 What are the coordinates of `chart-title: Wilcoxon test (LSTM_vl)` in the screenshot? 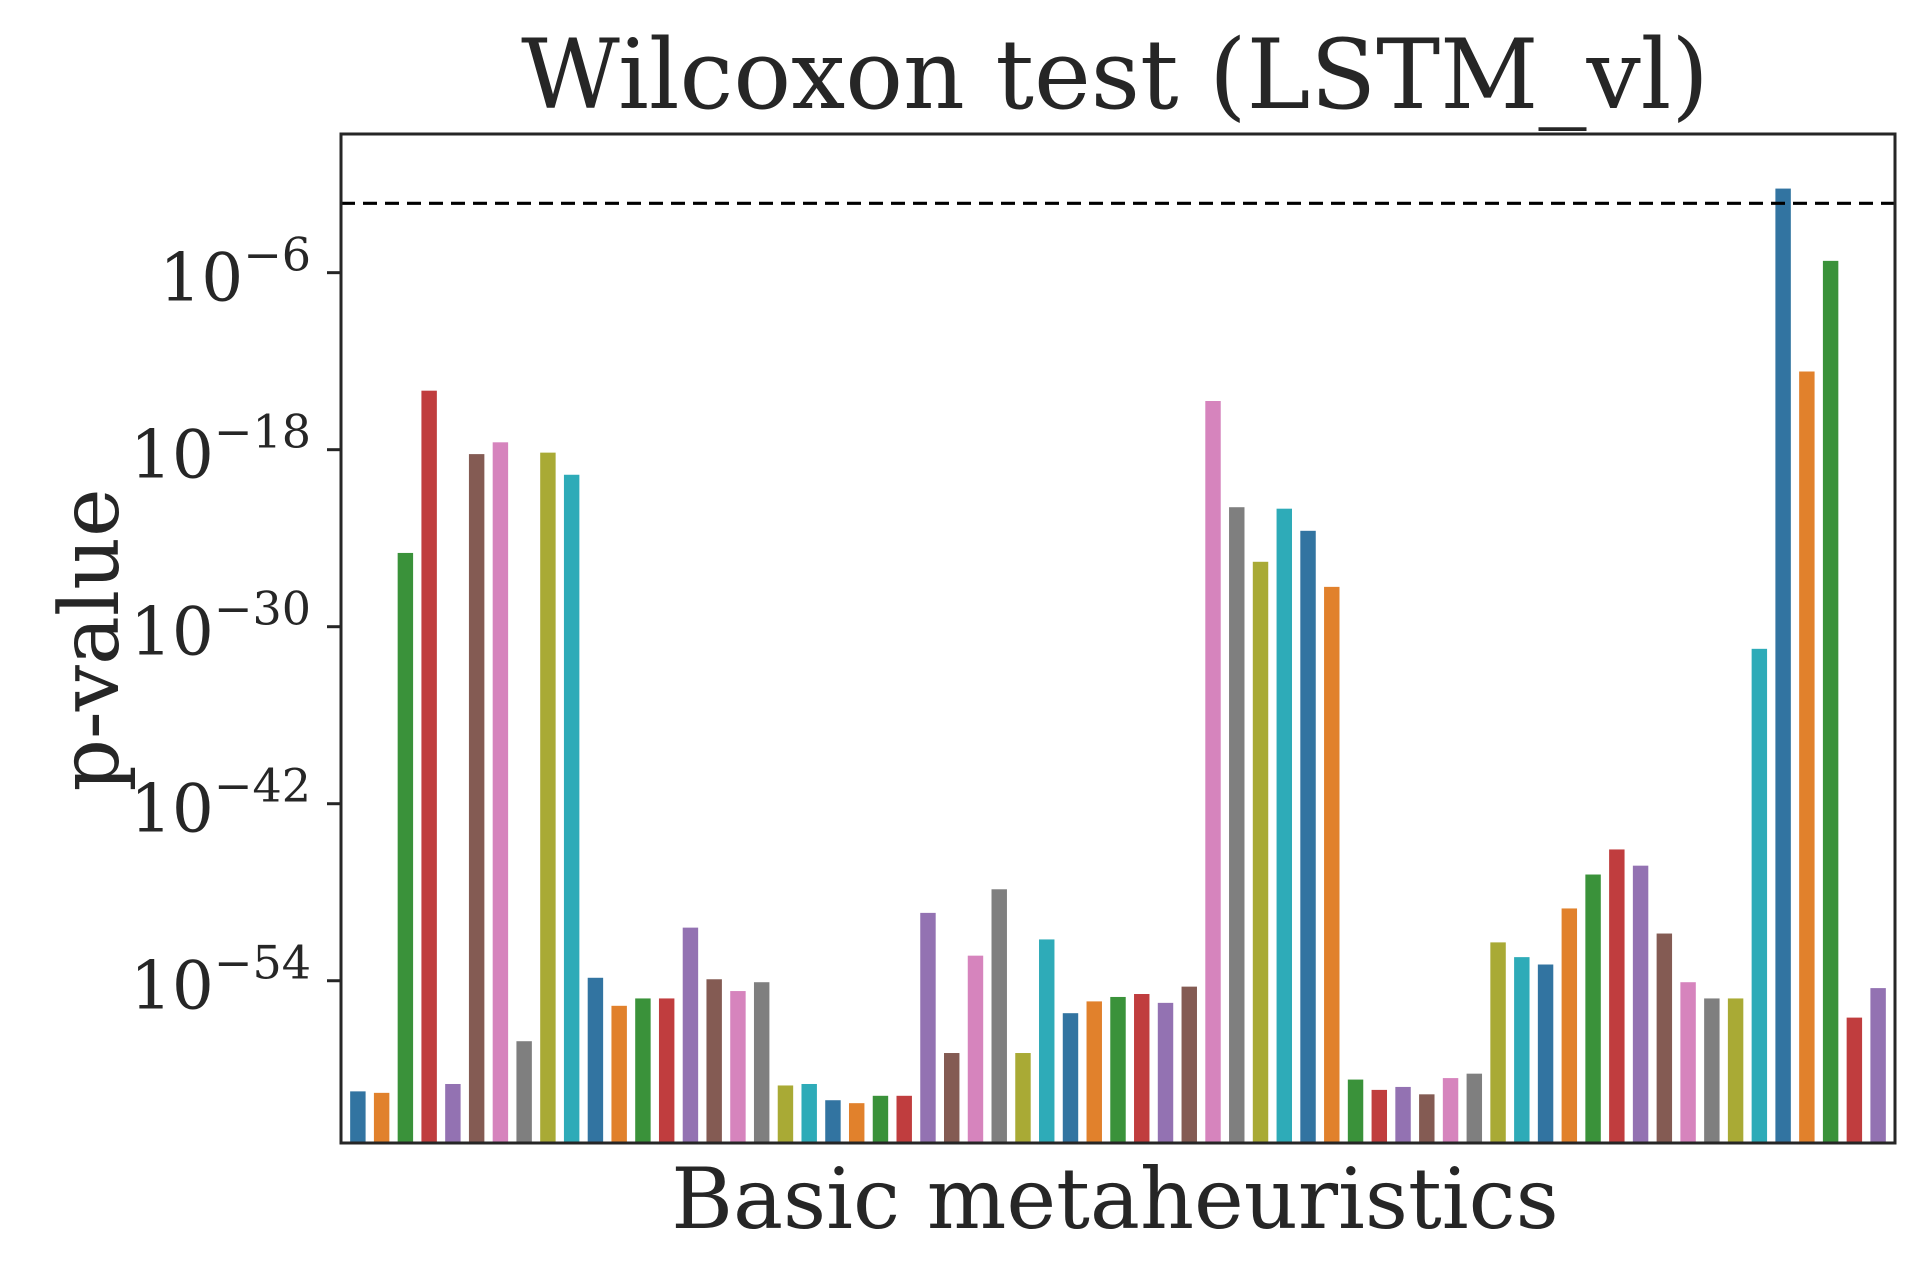 It's located at (1115, 75).